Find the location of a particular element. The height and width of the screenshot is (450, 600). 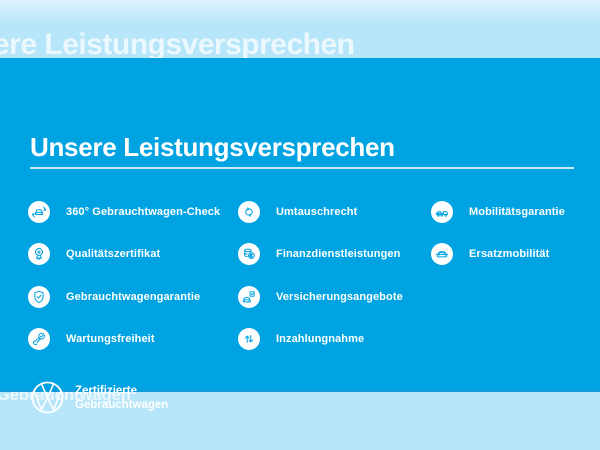

promise-item-label: Finanzdienstleistungen is located at coordinates (338, 254).